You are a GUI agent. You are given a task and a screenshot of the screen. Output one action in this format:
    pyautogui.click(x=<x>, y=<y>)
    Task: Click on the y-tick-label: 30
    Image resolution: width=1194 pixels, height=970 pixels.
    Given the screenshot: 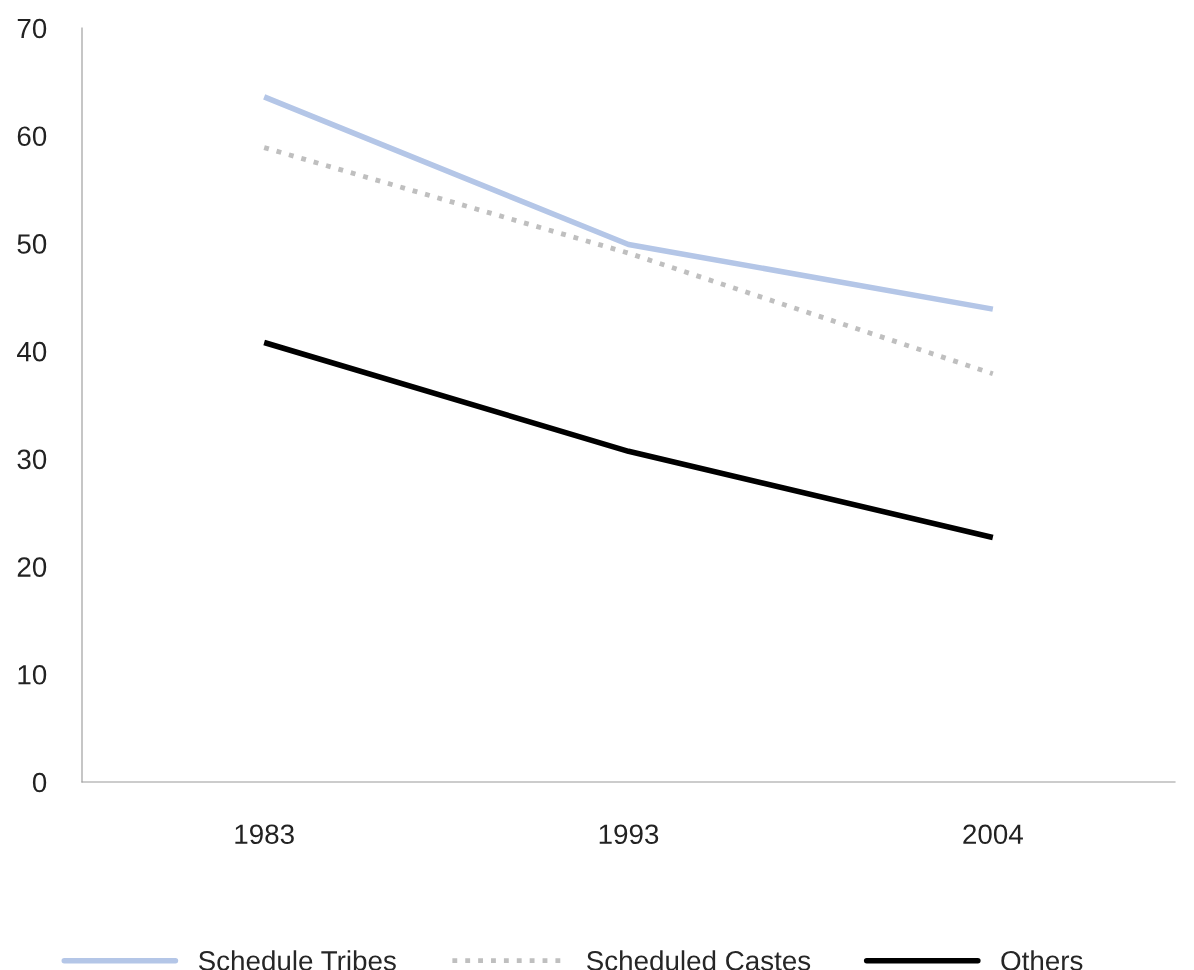 What is the action you would take?
    pyautogui.click(x=32, y=459)
    